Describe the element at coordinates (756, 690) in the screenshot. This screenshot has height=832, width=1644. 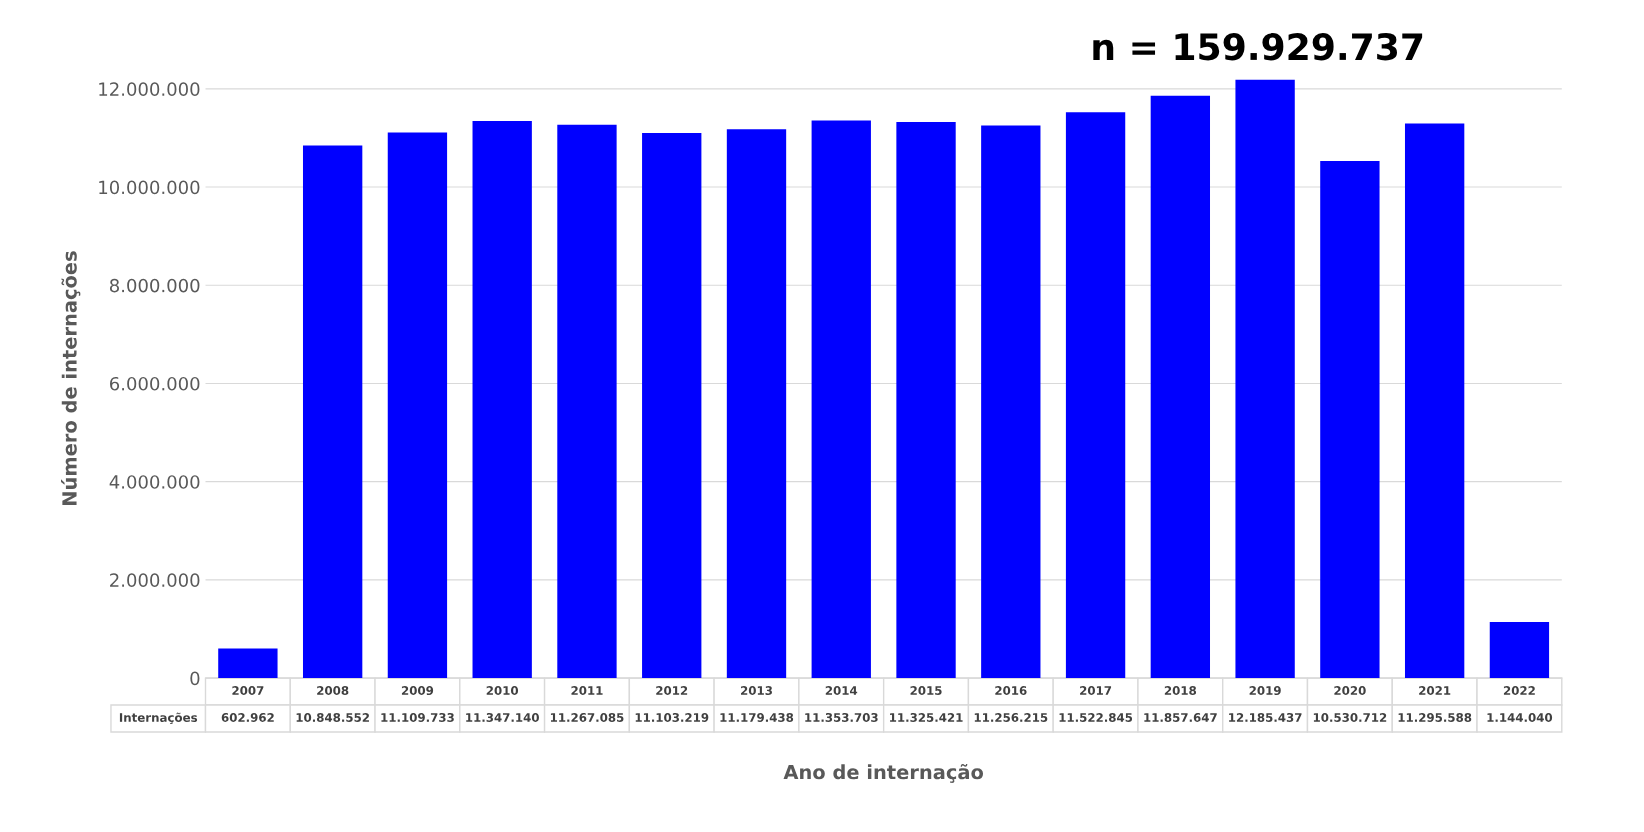
I see `x-tick-label: 2013` at that location.